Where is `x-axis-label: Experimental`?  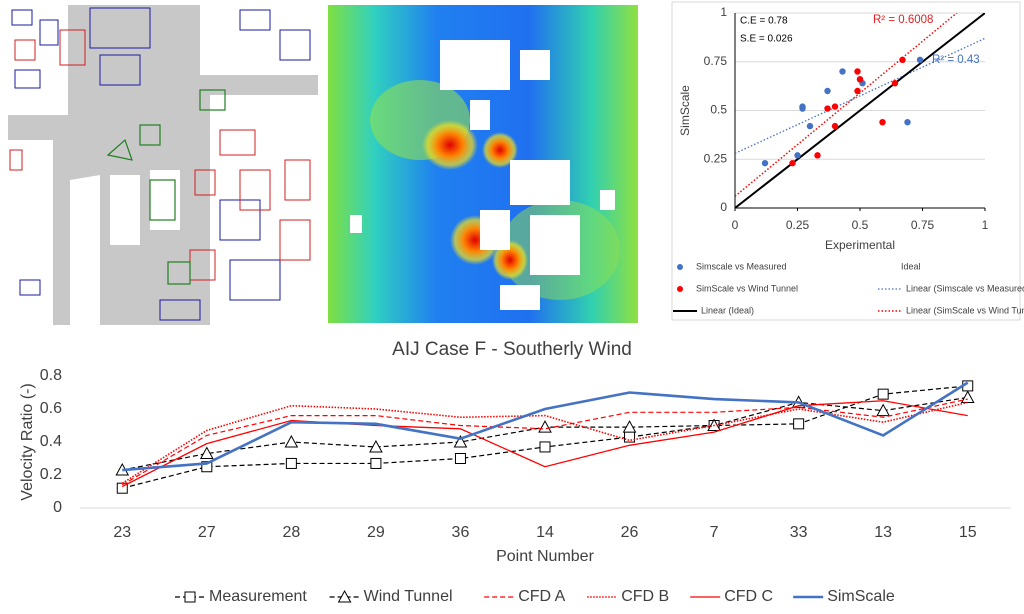 x-axis-label: Experimental is located at coordinates (860, 245).